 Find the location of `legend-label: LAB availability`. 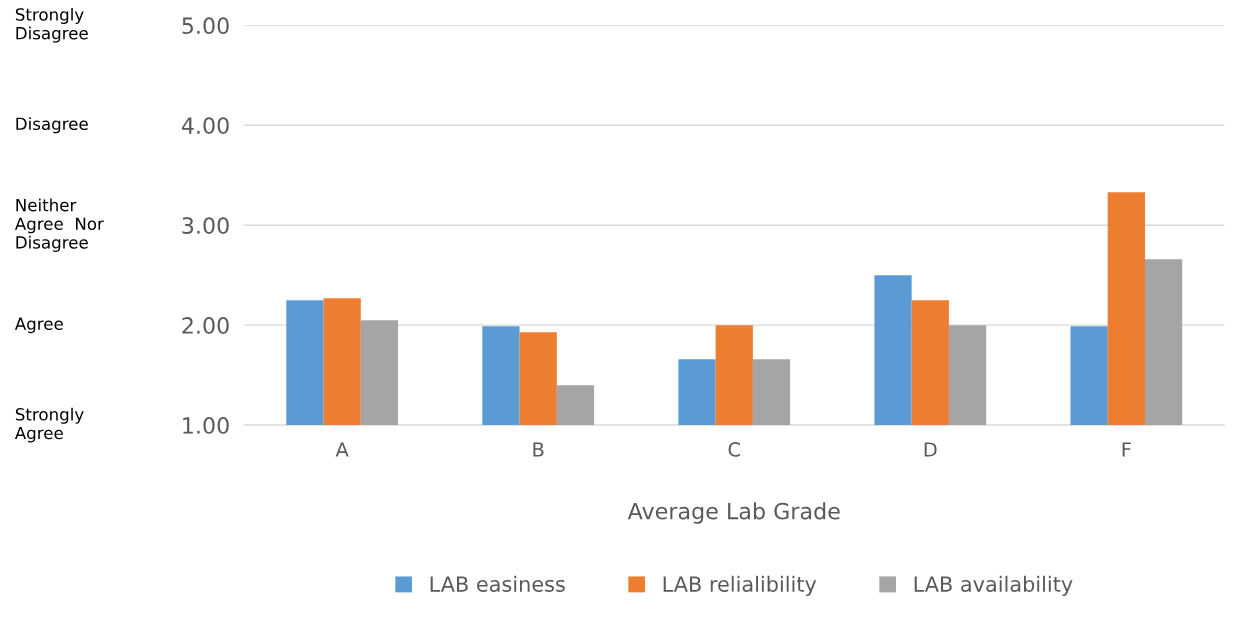

legend-label: LAB availability is located at coordinates (993, 585).